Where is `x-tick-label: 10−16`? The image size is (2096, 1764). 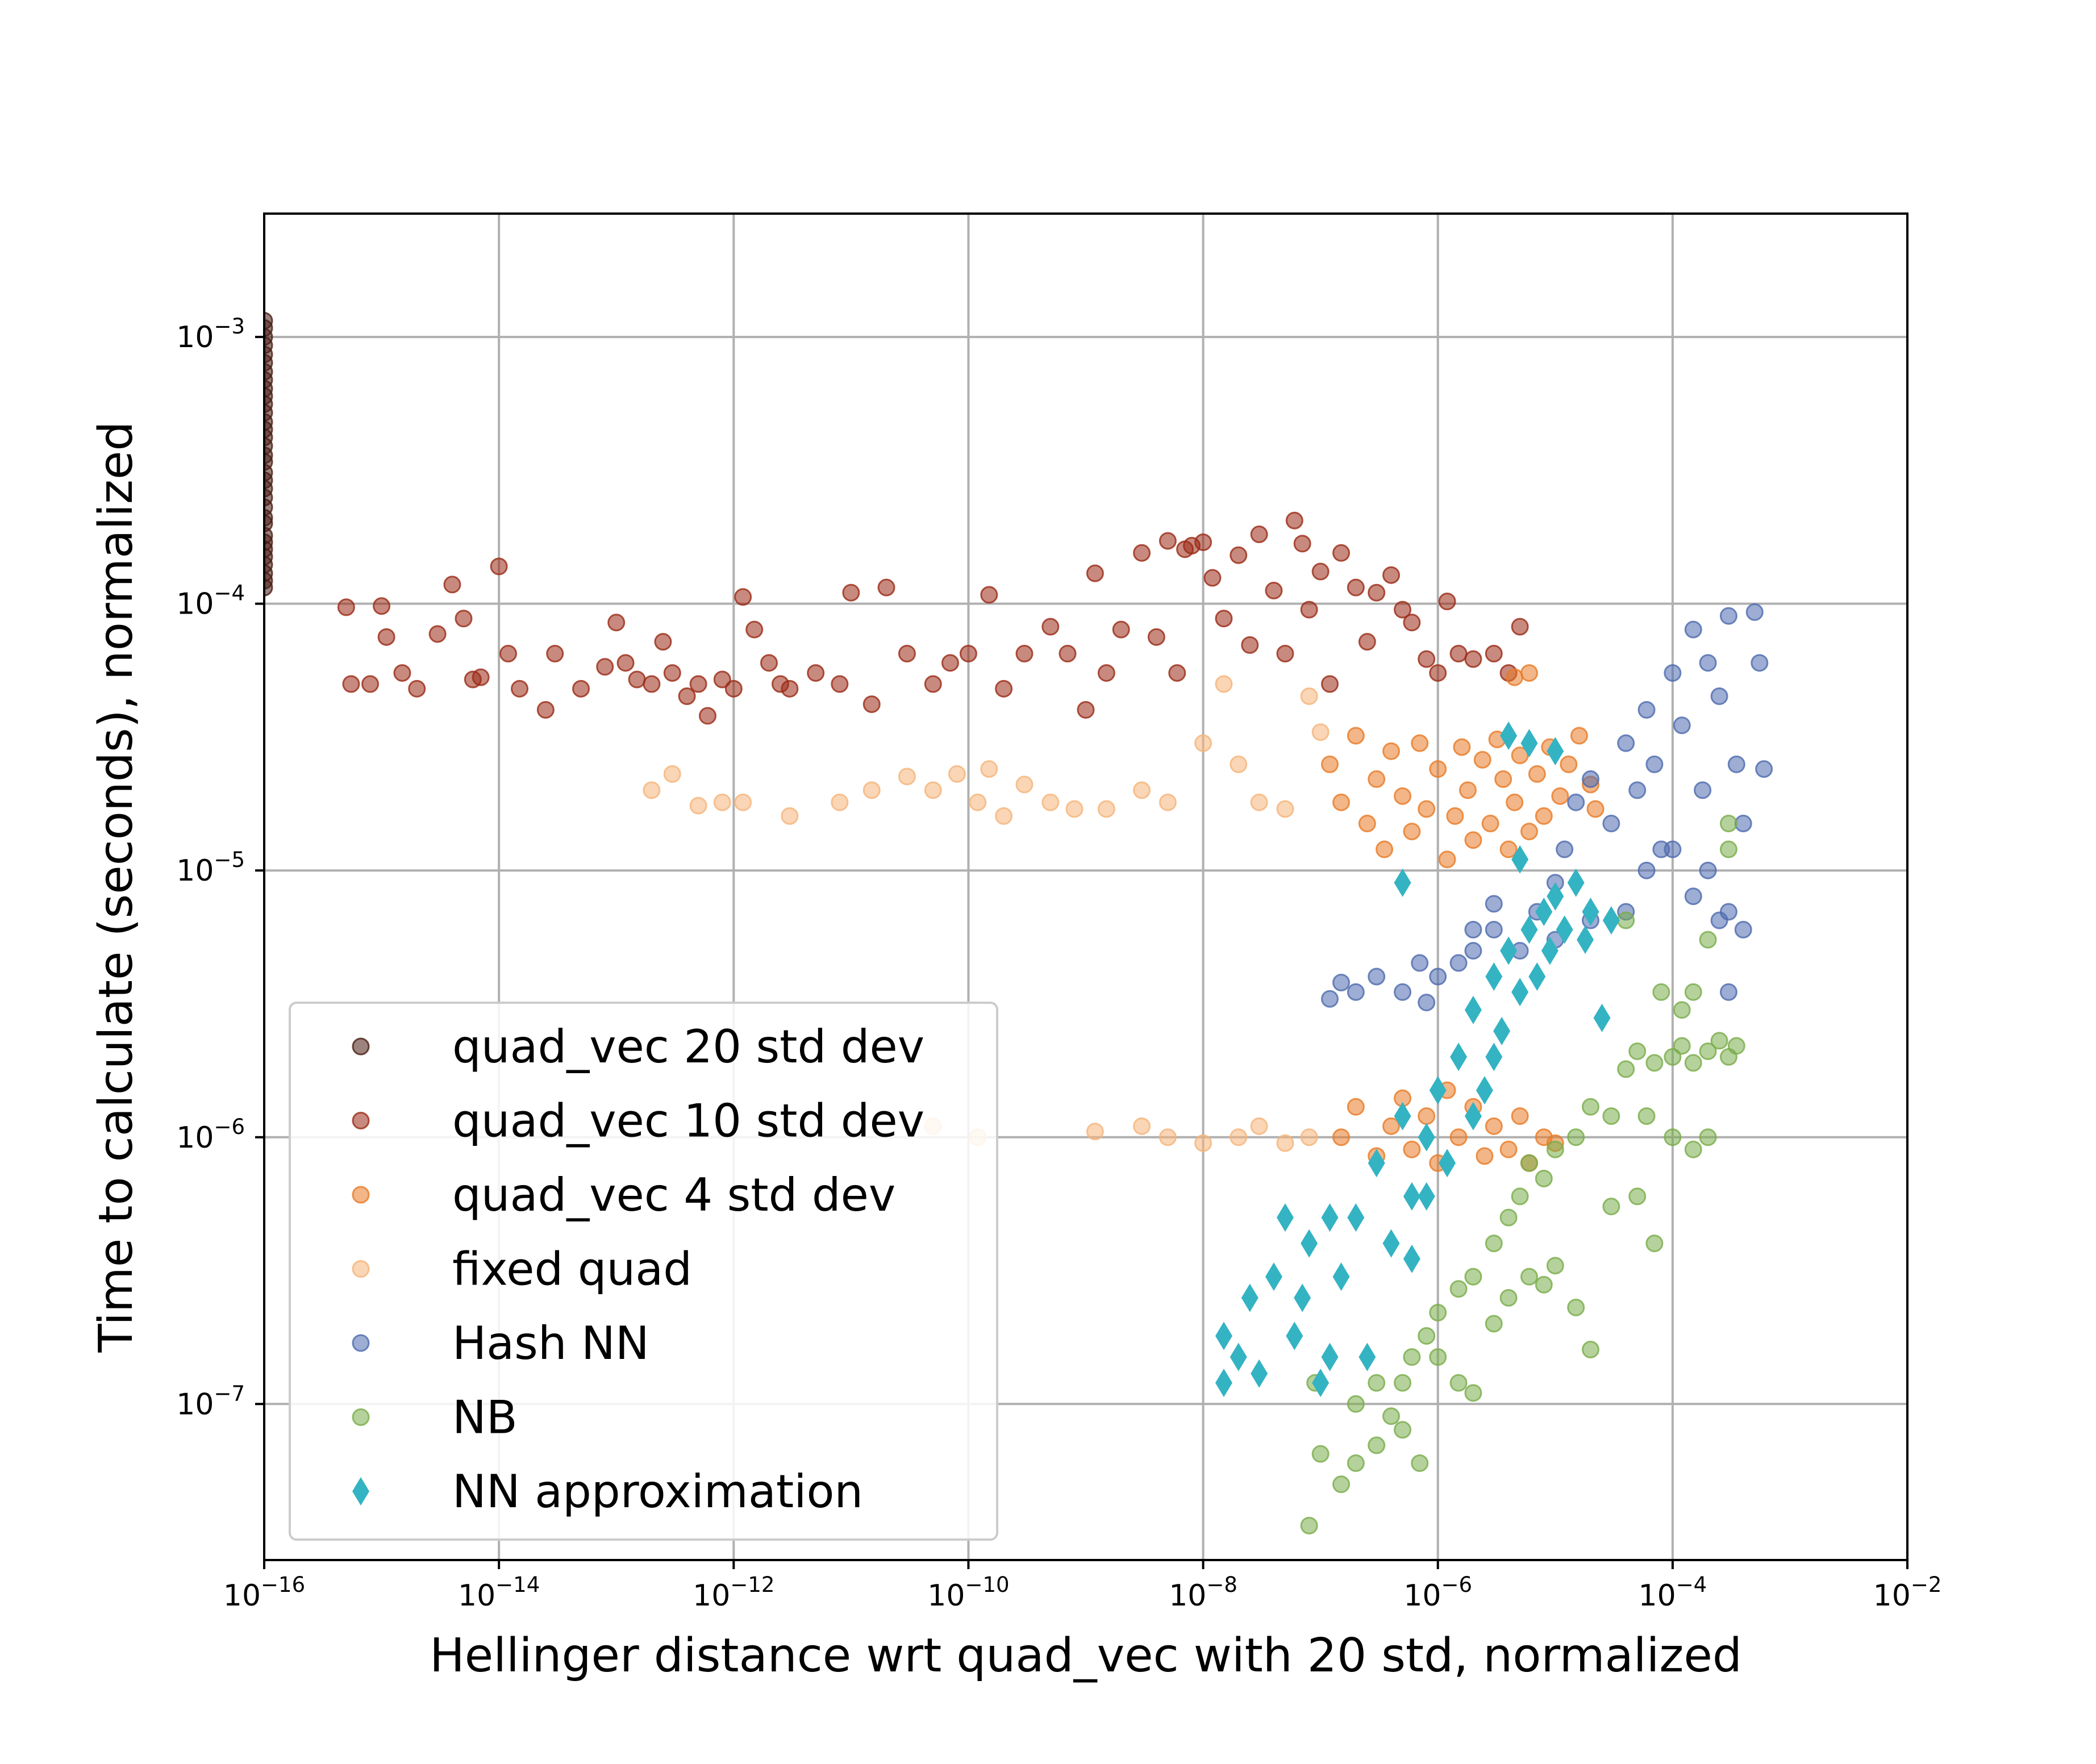 x-tick-label: 10−16 is located at coordinates (264, 1593).